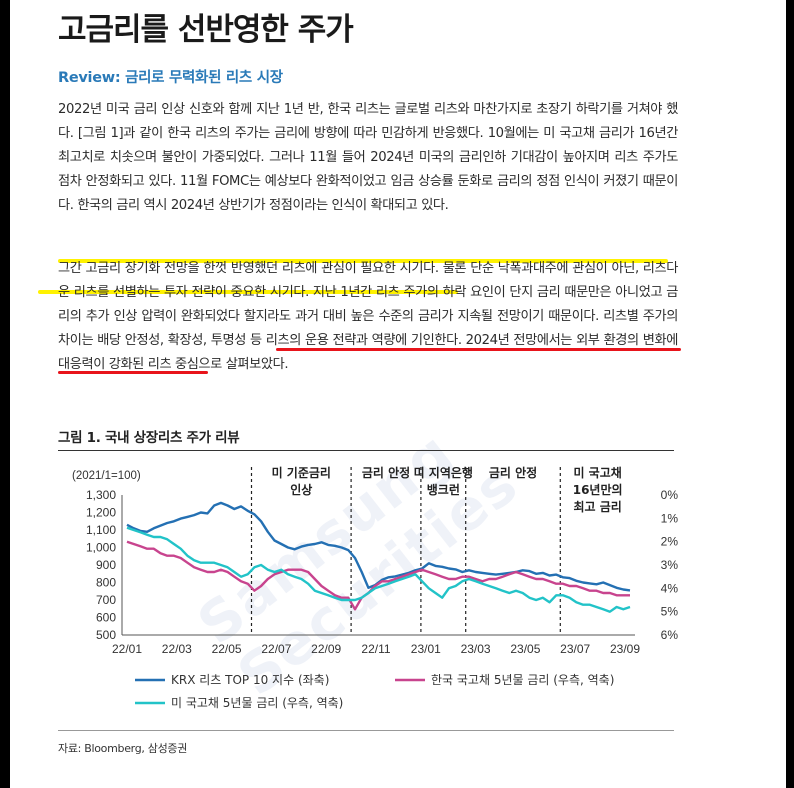 The width and height of the screenshot is (794, 788). Describe the element at coordinates (106, 635) in the screenshot. I see `y-left-tick-label: 500` at that location.